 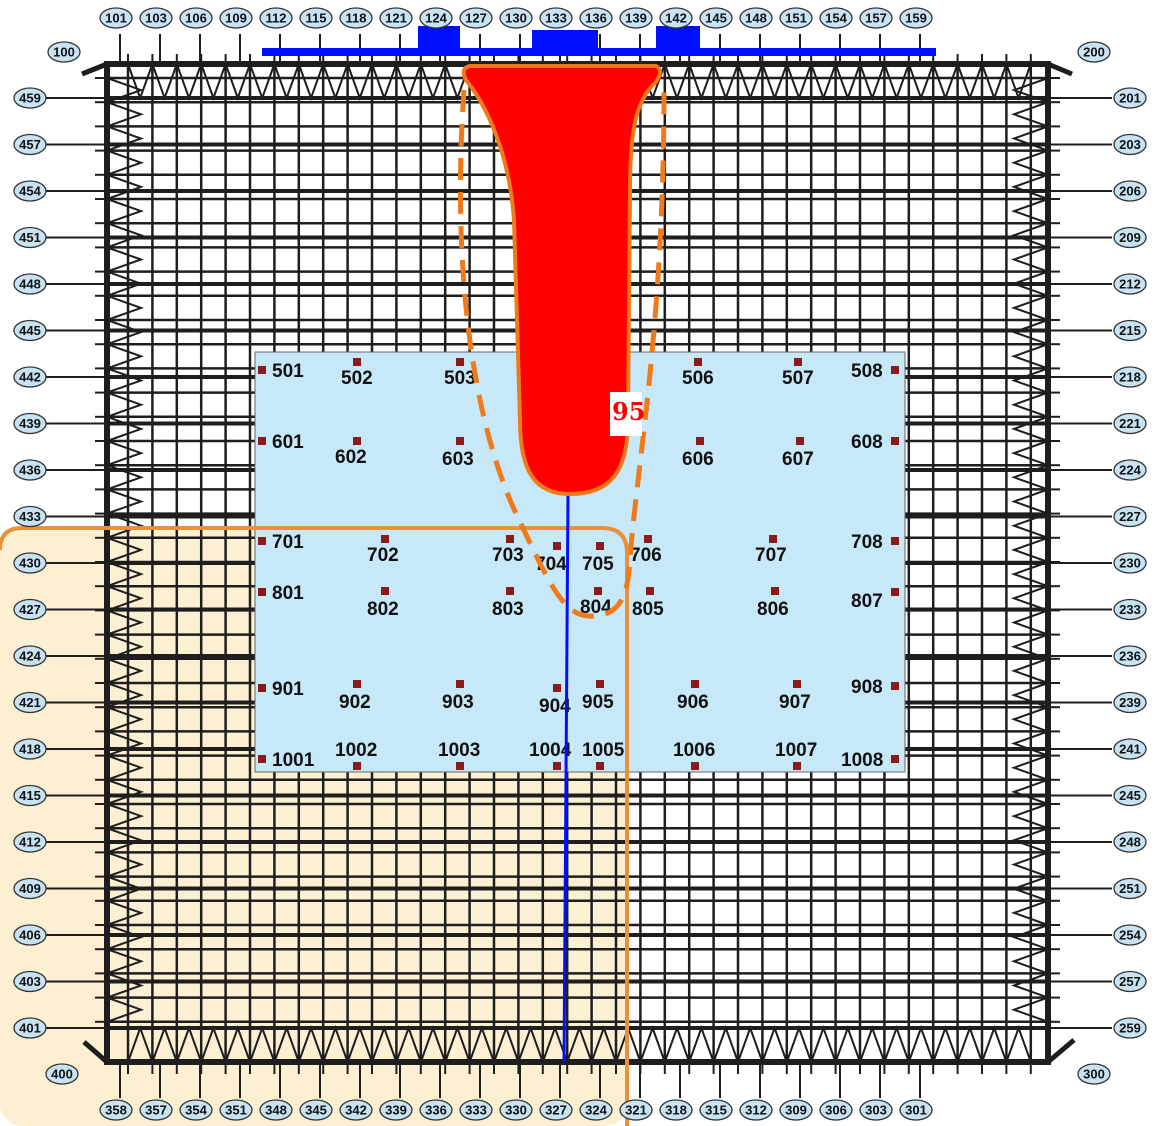 What do you see at coordinates (156, 1110) in the screenshot?
I see `bottom-label-357: 357` at bounding box center [156, 1110].